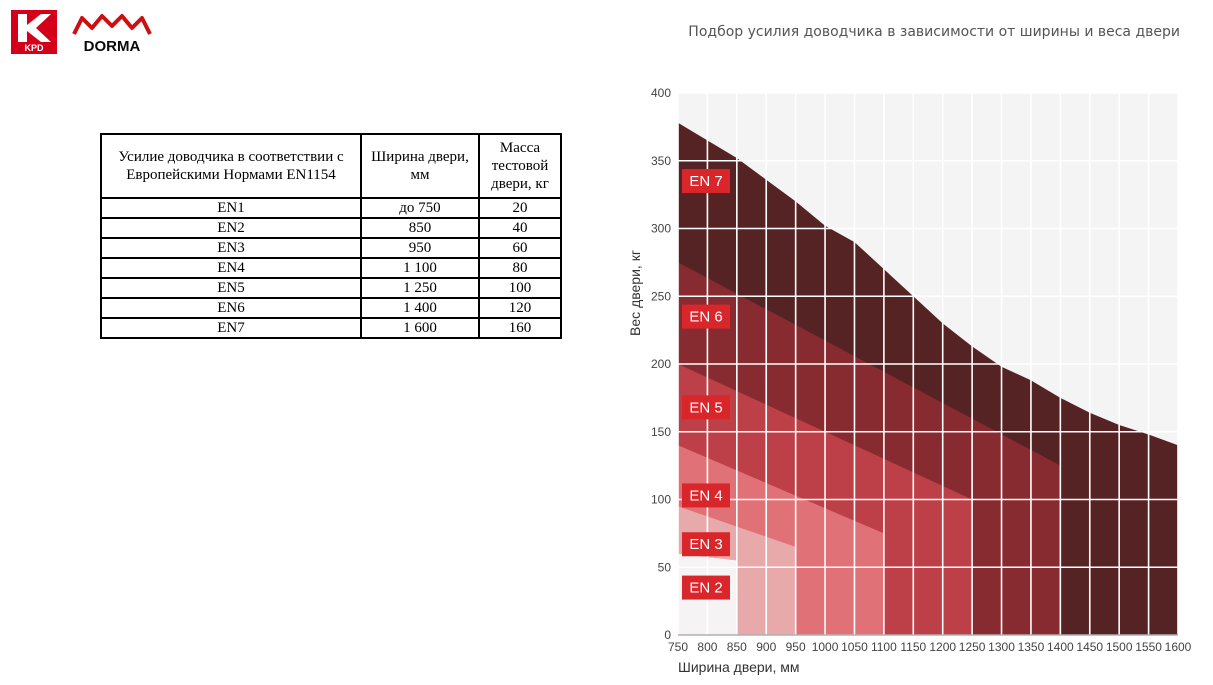 This screenshot has height=685, width=1213. What do you see at coordinates (1001, 647) in the screenshot?
I see `x-tick-label: 1300` at bounding box center [1001, 647].